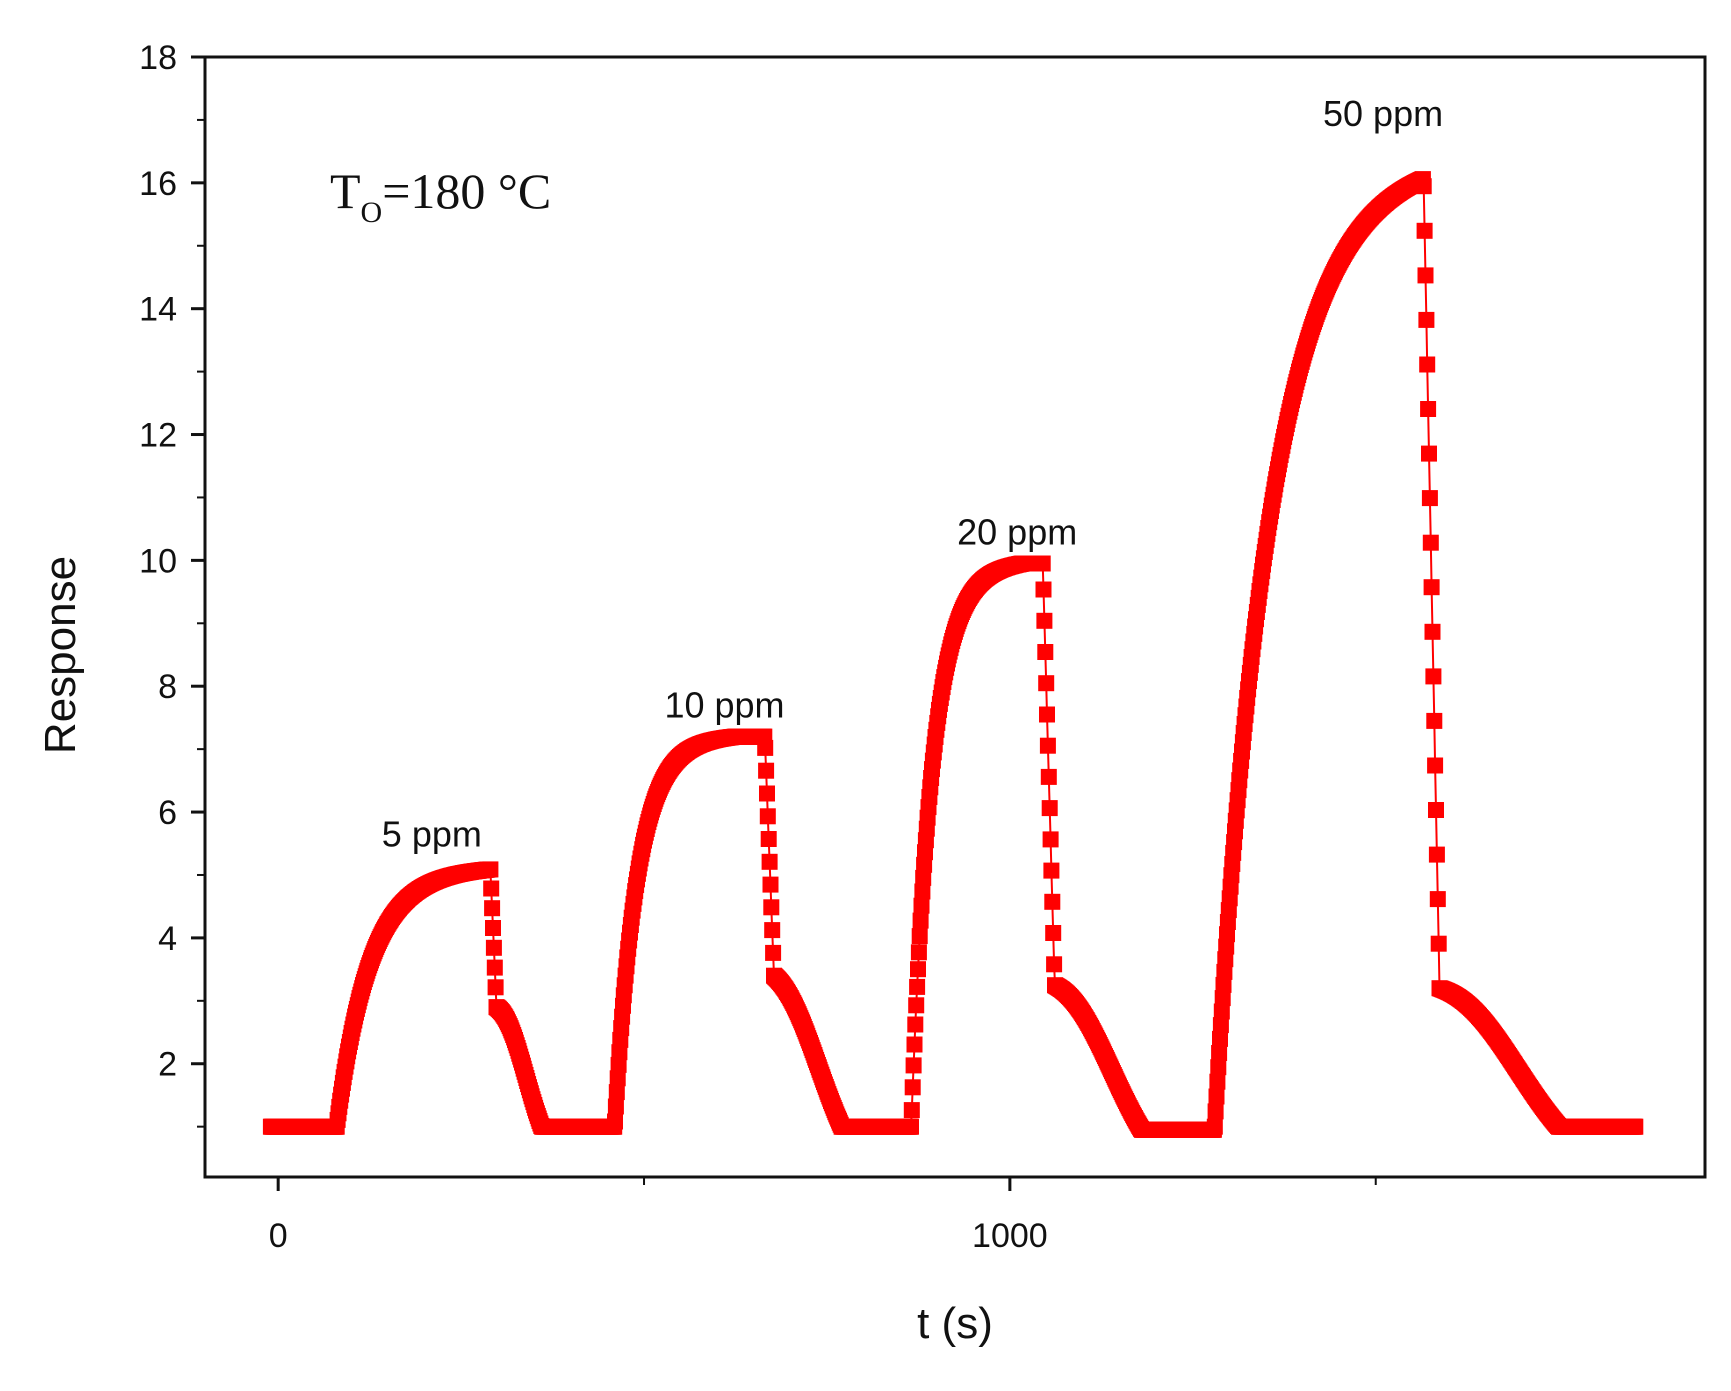 The width and height of the screenshot is (1731, 1391). Describe the element at coordinates (466, 191) in the screenshot. I see `condition-rest: =180 °C` at that location.